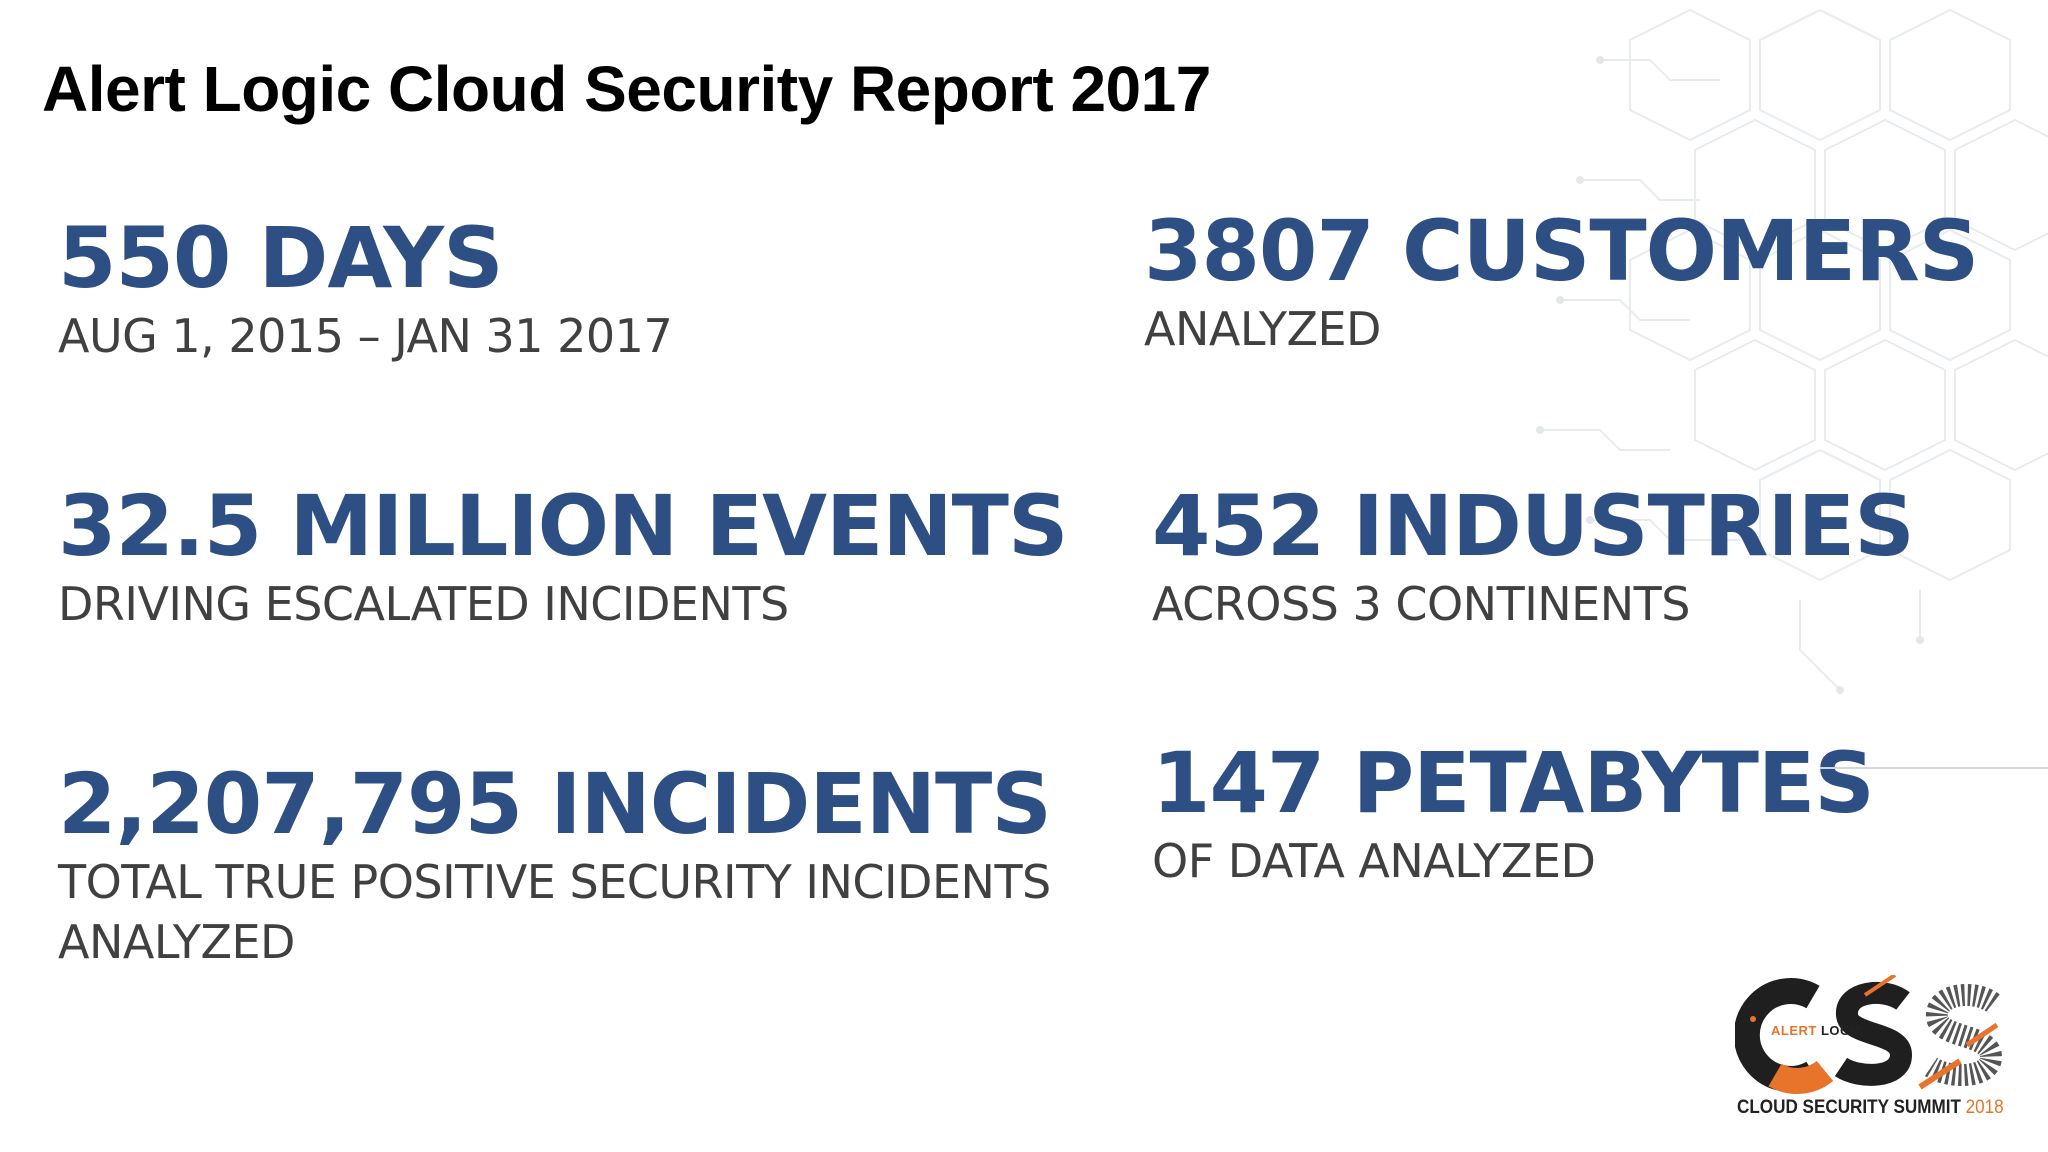 This screenshot has height=1152, width=2048. I want to click on stat-days-headline: 550 DAYS, so click(281, 258).